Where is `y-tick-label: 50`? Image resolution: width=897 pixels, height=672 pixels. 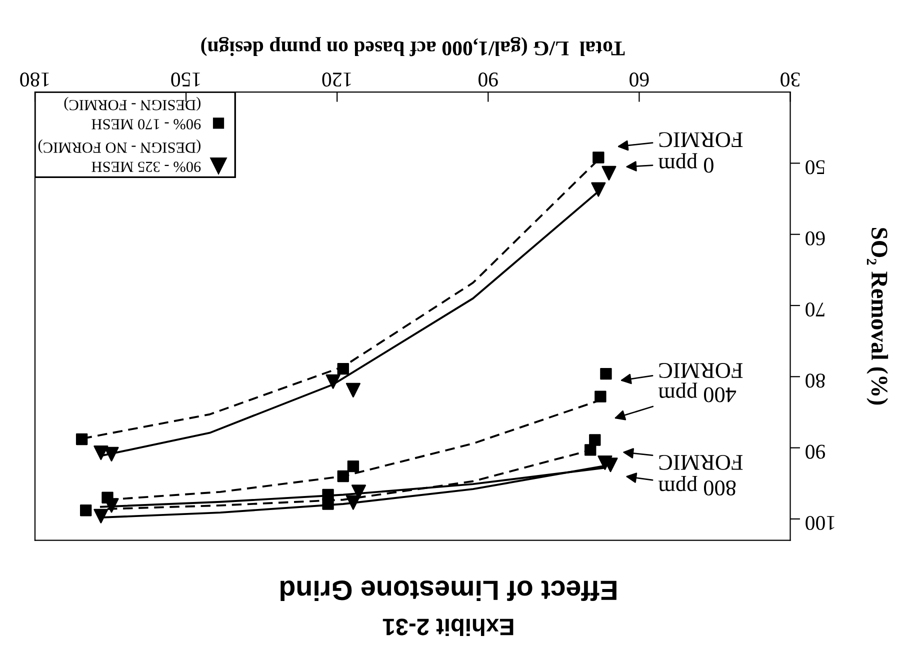 y-tick-label: 50 is located at coordinates (815, 167).